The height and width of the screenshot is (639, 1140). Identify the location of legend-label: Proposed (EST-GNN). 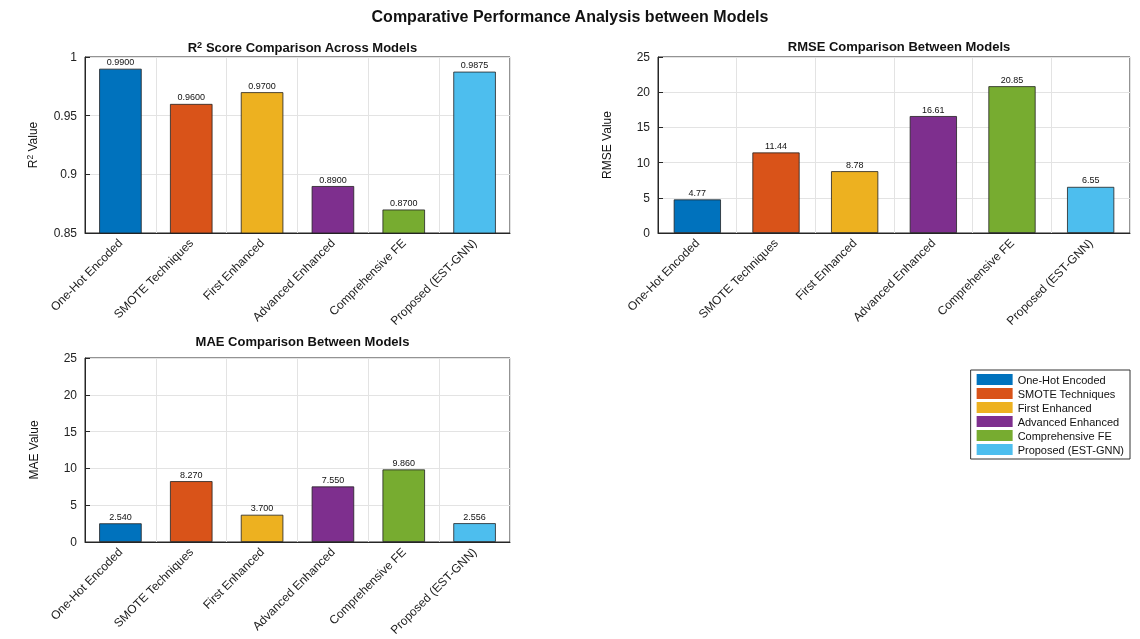
(1071, 449).